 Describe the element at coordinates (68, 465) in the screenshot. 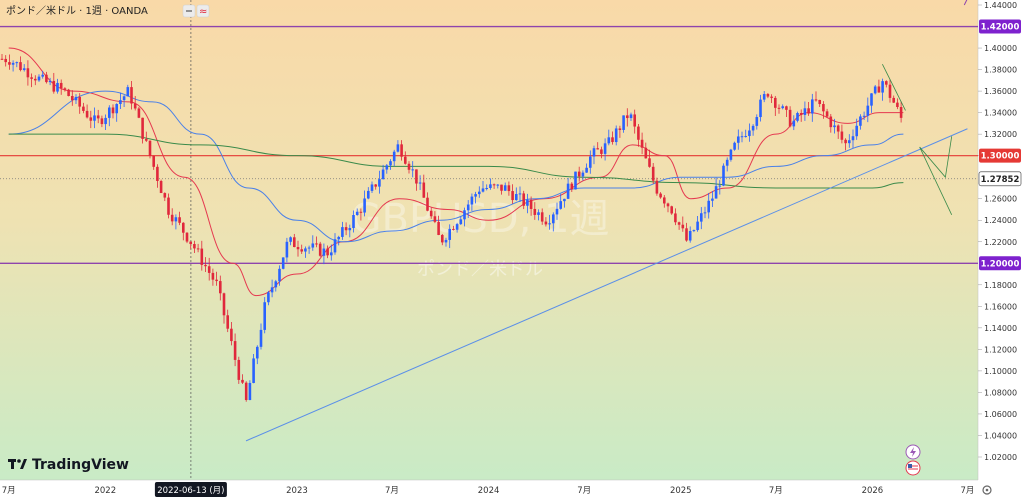

I see `tradingview-logo: TradingView` at that location.